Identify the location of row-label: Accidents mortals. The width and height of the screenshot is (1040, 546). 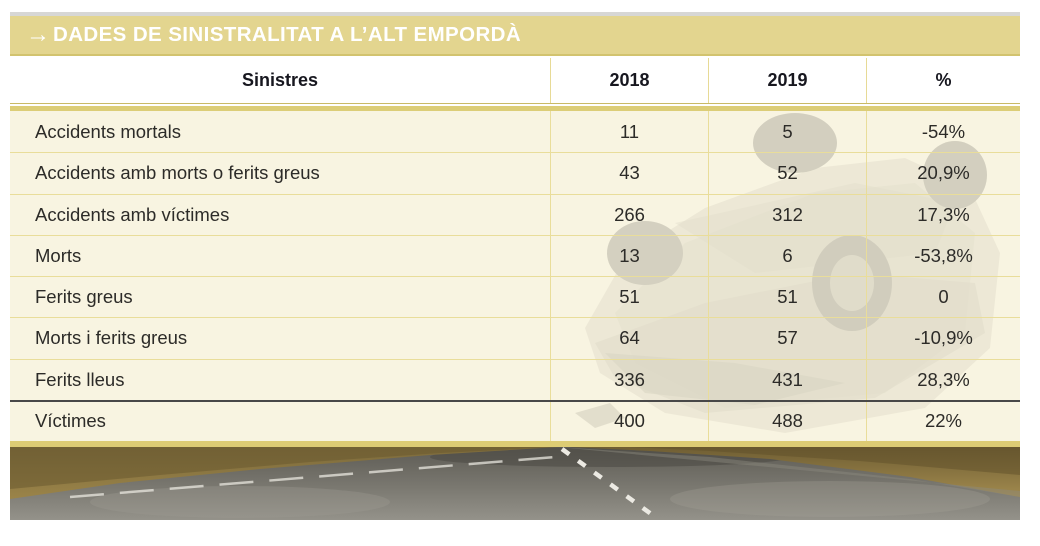
(108, 131).